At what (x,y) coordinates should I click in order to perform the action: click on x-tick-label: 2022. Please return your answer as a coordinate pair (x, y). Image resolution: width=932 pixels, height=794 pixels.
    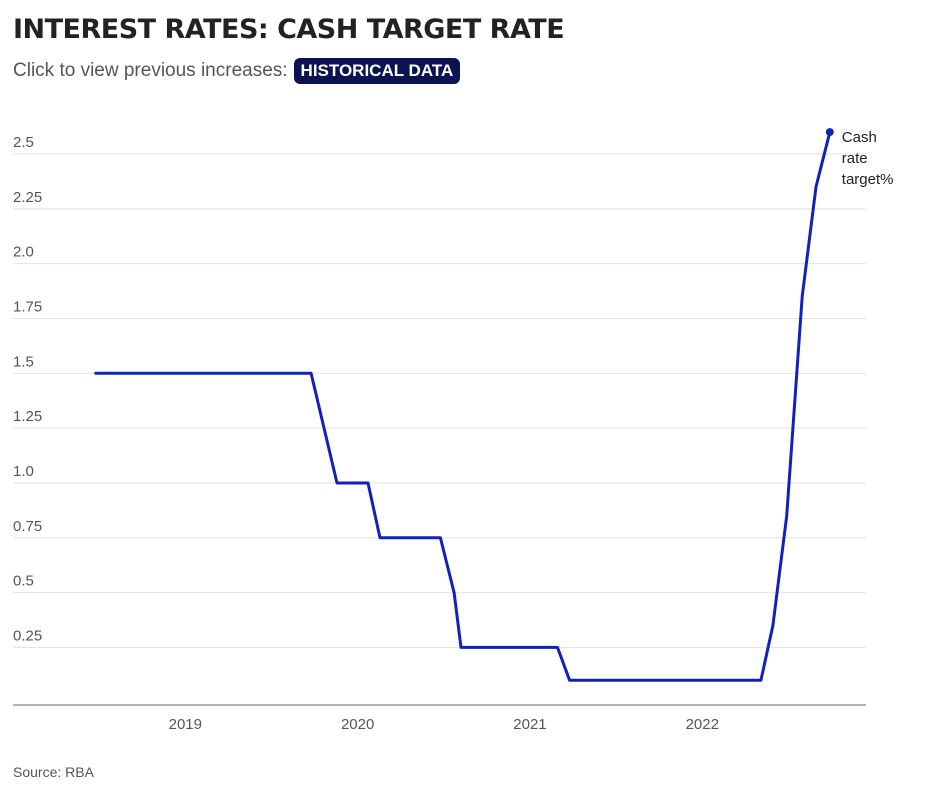
    Looking at the image, I should click on (702, 724).